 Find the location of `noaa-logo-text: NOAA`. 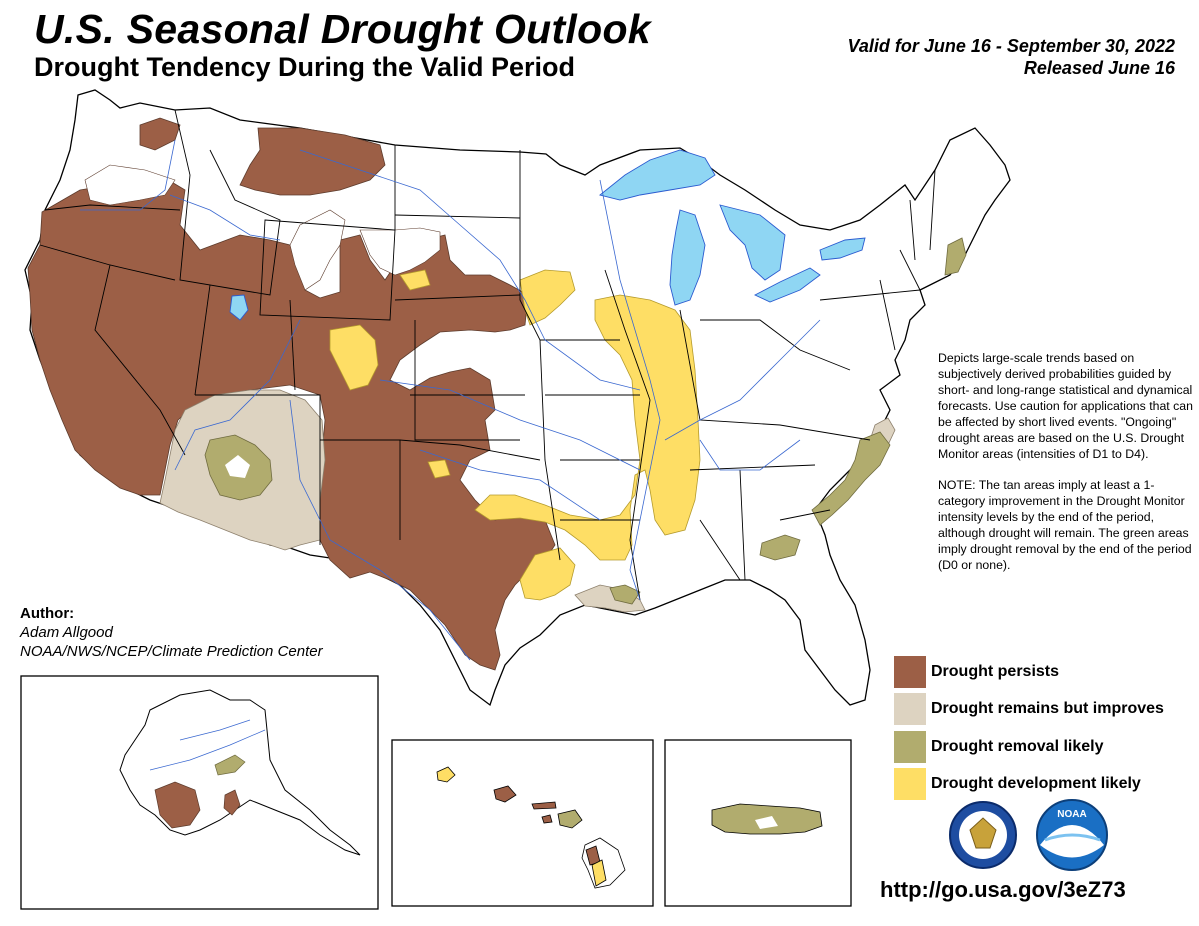

noaa-logo-text: NOAA is located at coordinates (1071, 814).